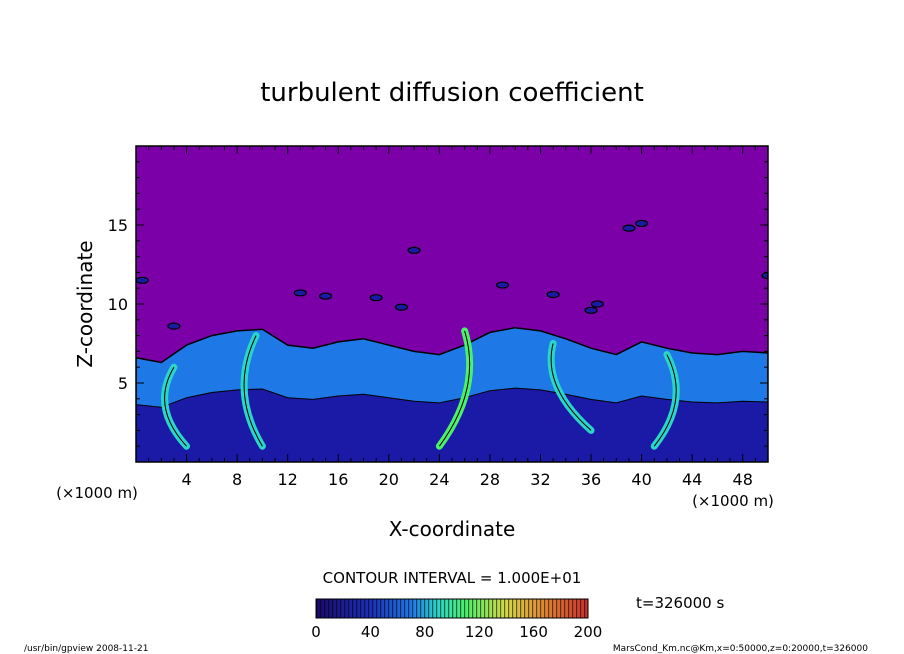  Describe the element at coordinates (680, 603) in the screenshot. I see `time-label: t=326000 s` at that location.